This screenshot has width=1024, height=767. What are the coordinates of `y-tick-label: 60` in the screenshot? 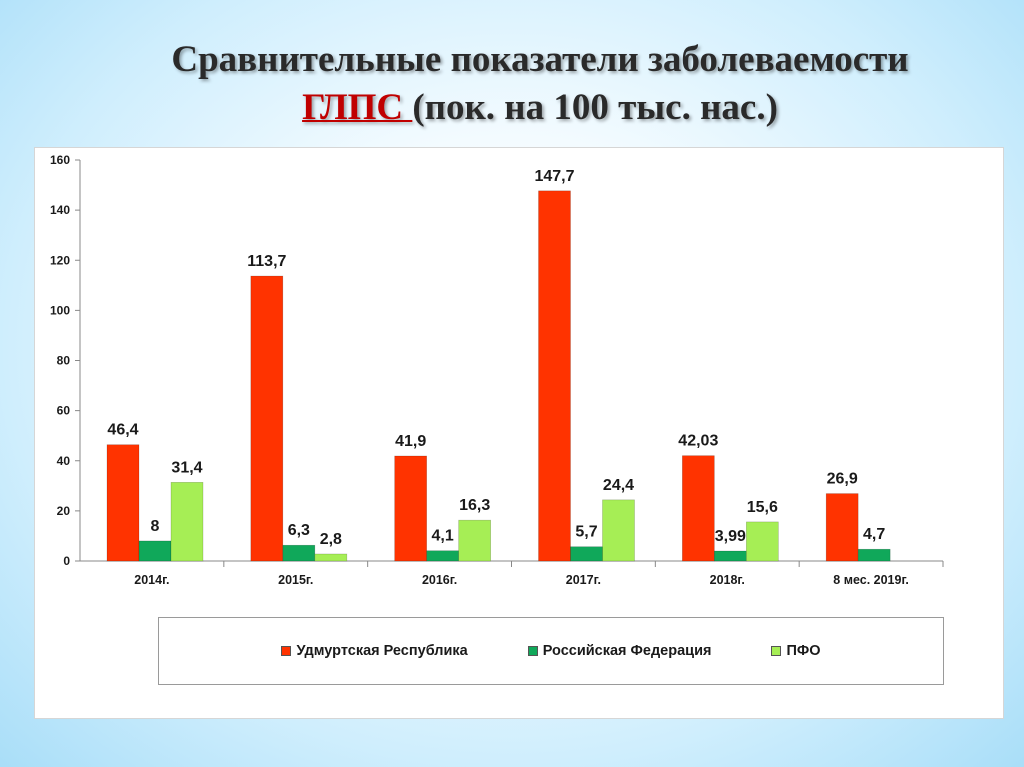 It's located at (64, 411).